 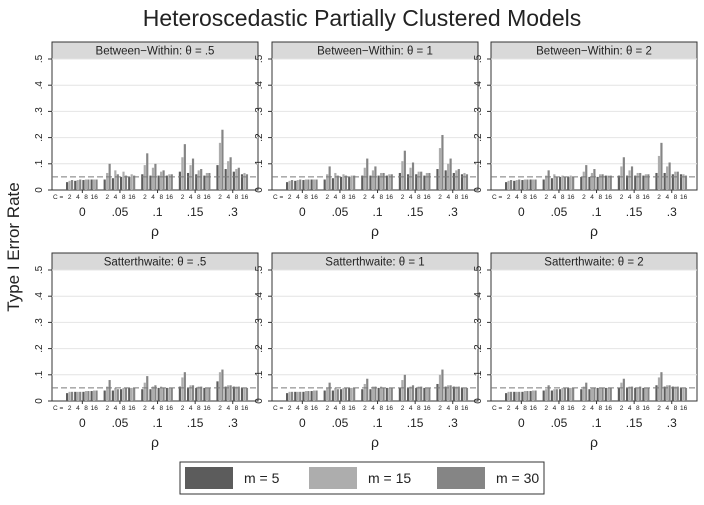 I want to click on rho-tick-label: .05, so click(x=120, y=212).